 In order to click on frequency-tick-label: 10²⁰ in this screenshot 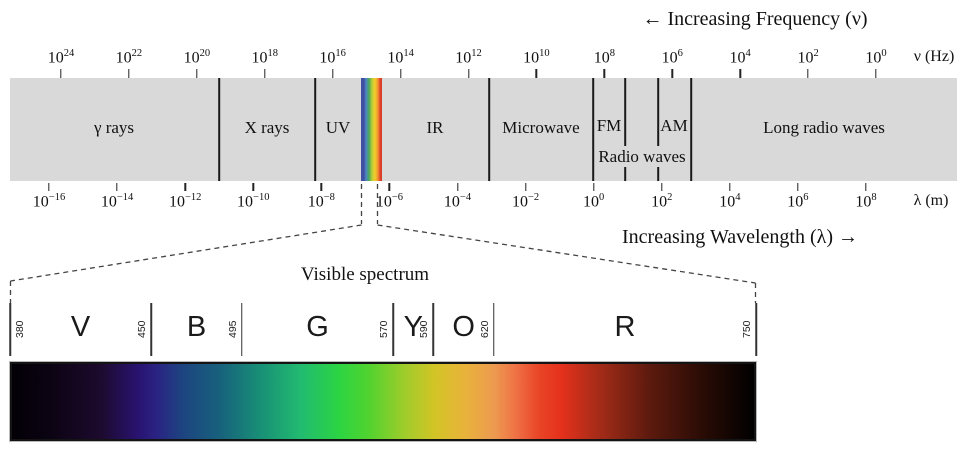, I will do `click(197, 57)`.